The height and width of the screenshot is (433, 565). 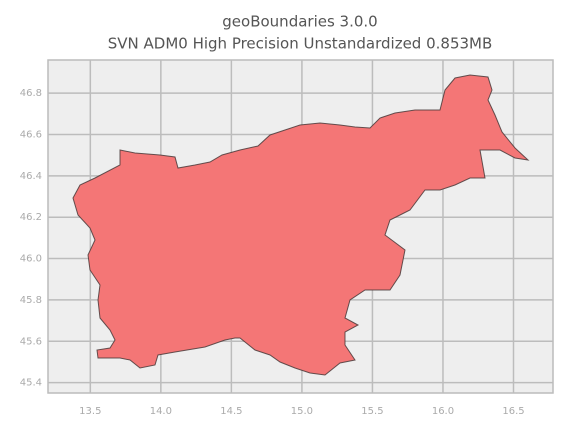 I want to click on x-tick-label: 16.0, so click(x=443, y=411).